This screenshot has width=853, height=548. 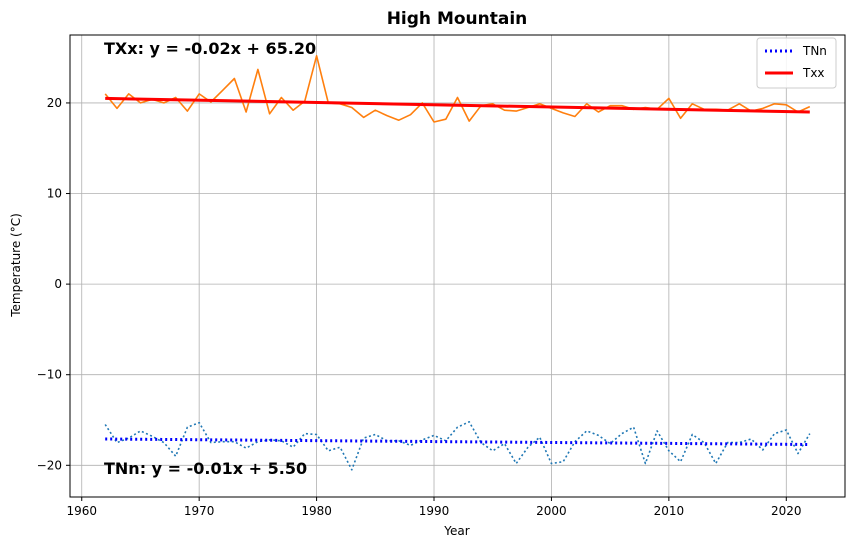 What do you see at coordinates (669, 511) in the screenshot?
I see `x-tick-label: 2010` at bounding box center [669, 511].